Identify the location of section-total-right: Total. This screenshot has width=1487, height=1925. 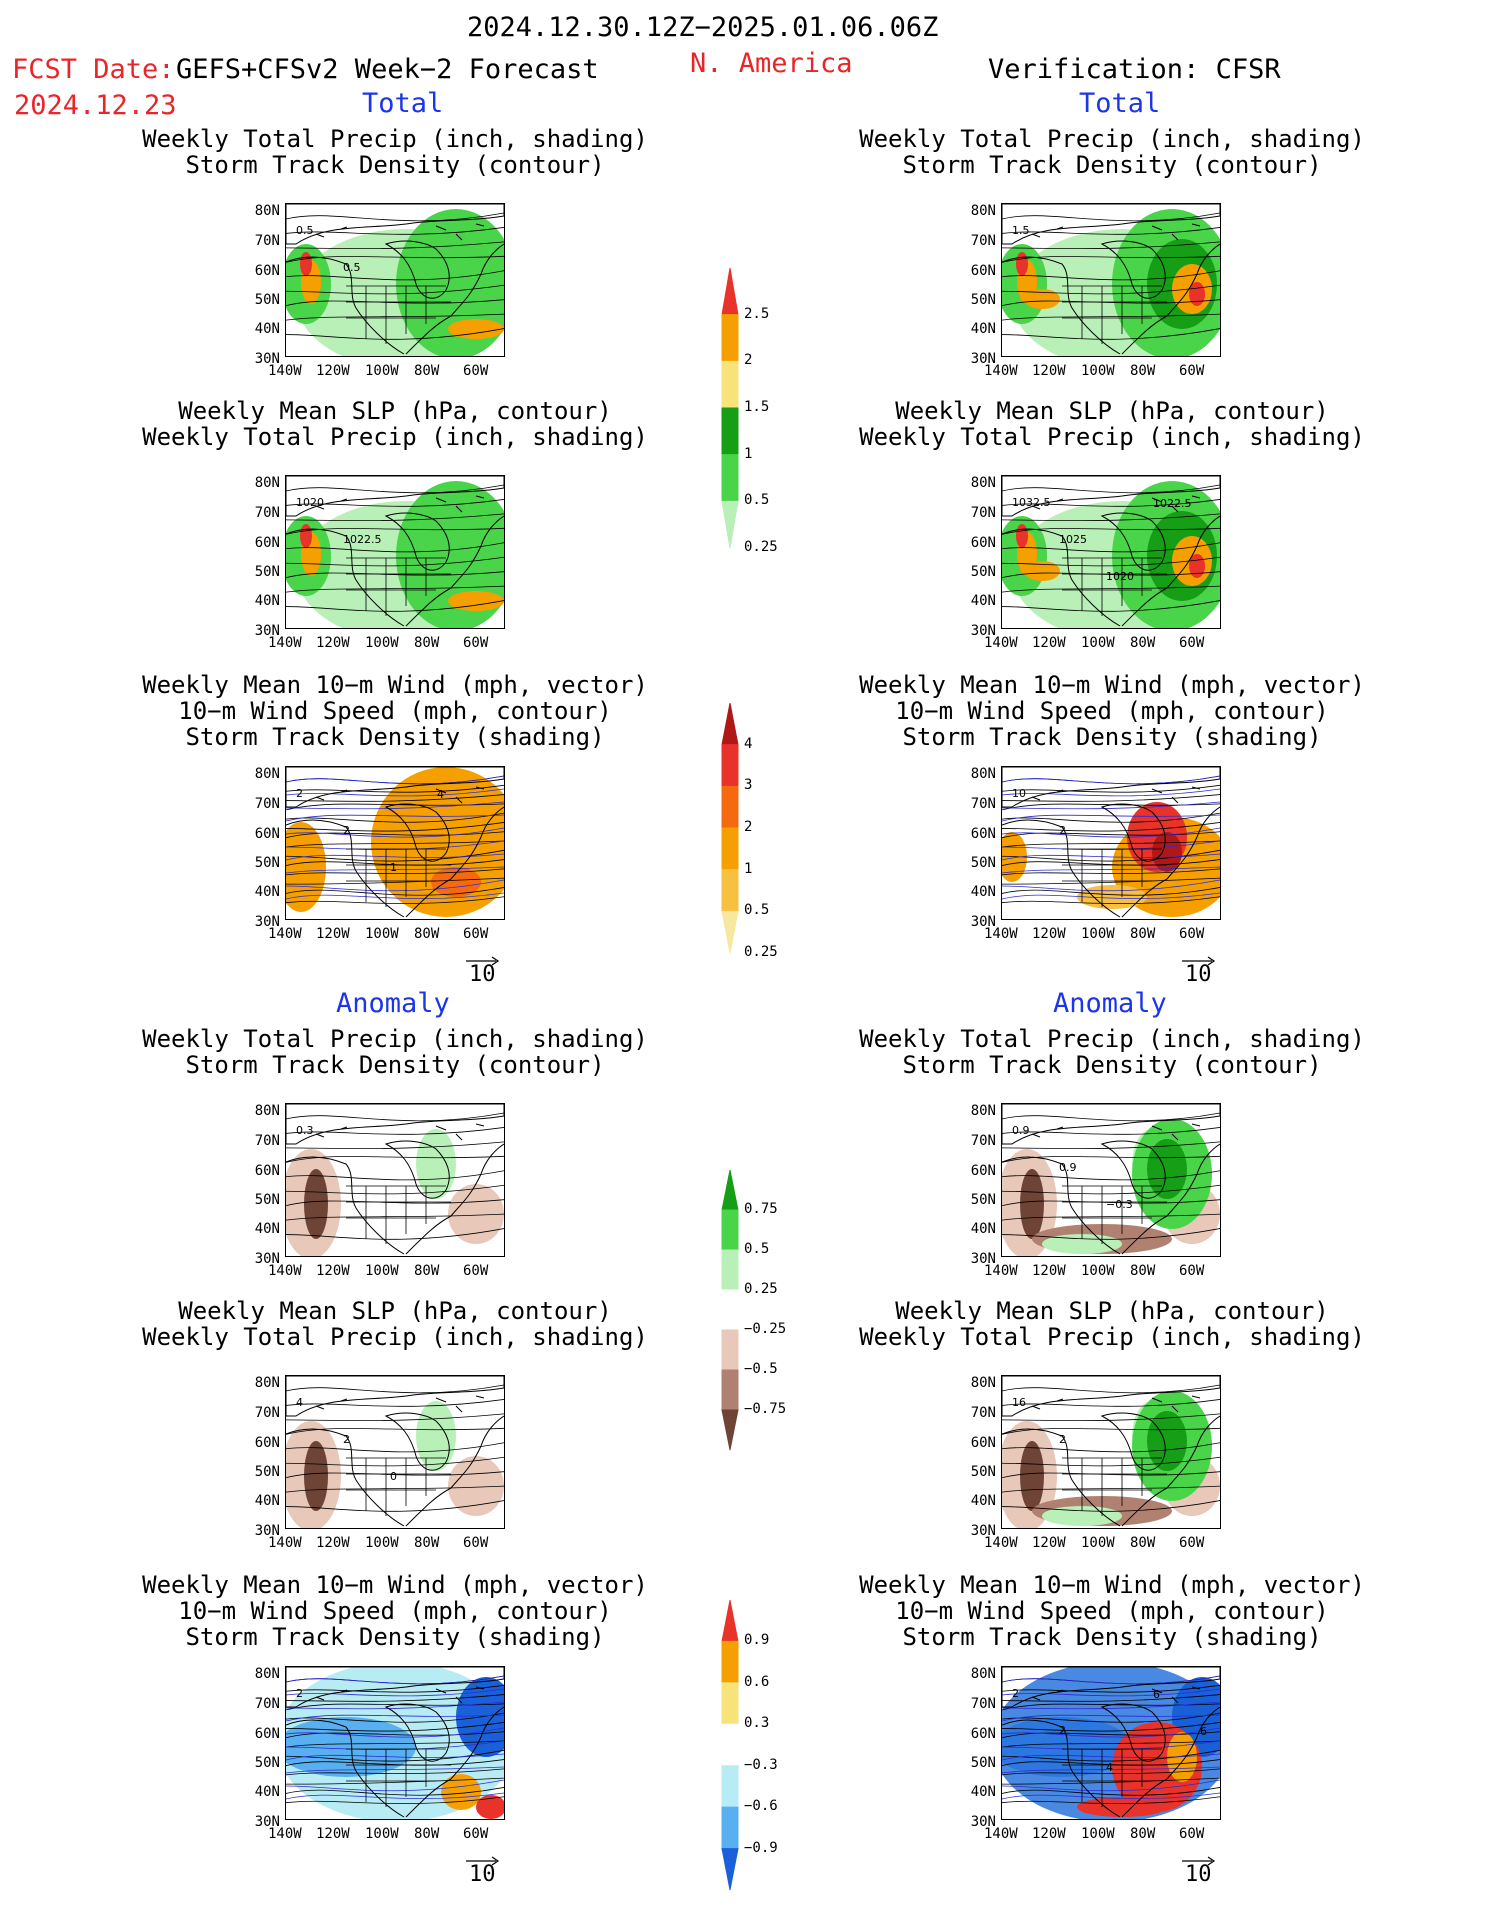
(1120, 103).